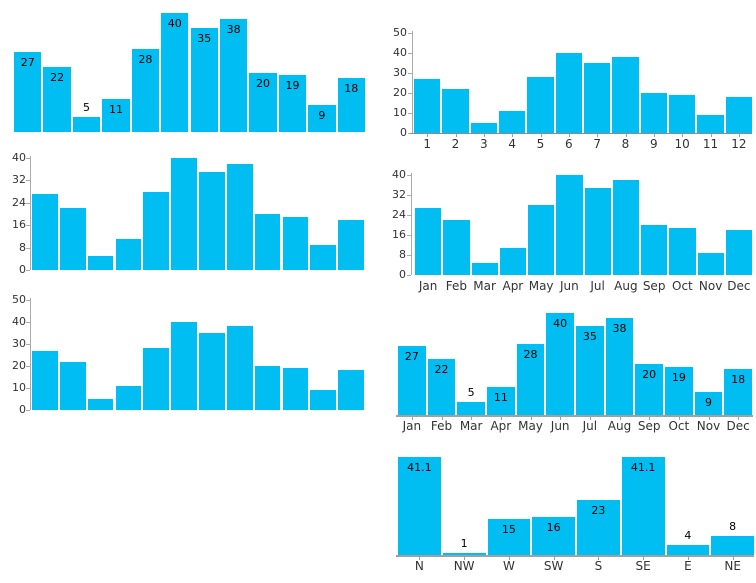 This screenshot has height=583, width=756. What do you see at coordinates (464, 543) in the screenshot?
I see `bar-value-label: 1` at bounding box center [464, 543].